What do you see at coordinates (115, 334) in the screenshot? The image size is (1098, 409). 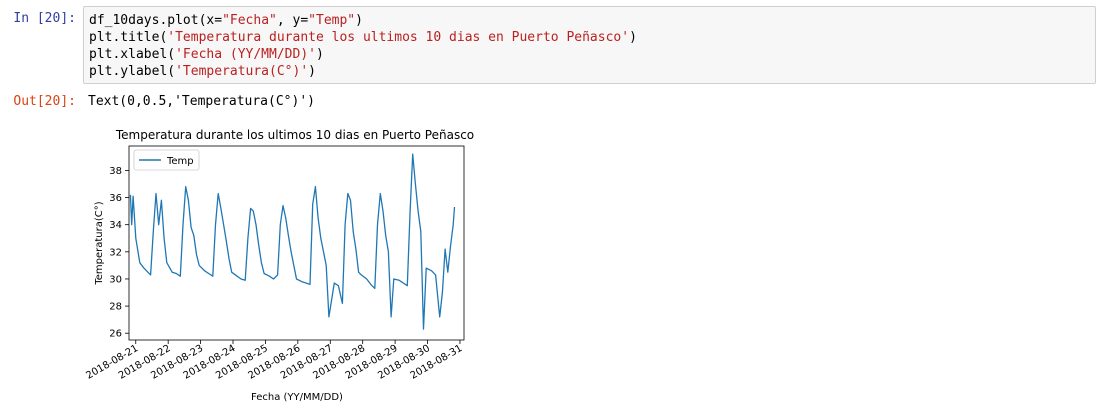 I see `y-tick-label: 26` at bounding box center [115, 334].